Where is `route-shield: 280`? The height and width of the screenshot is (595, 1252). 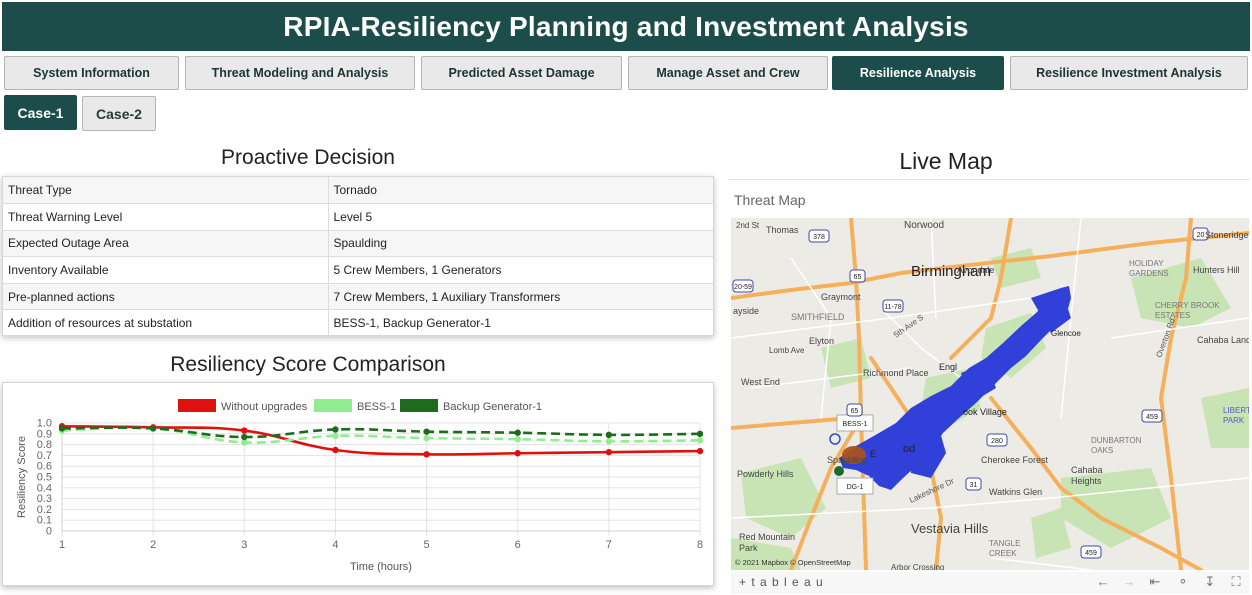
route-shield: 280 is located at coordinates (997, 440).